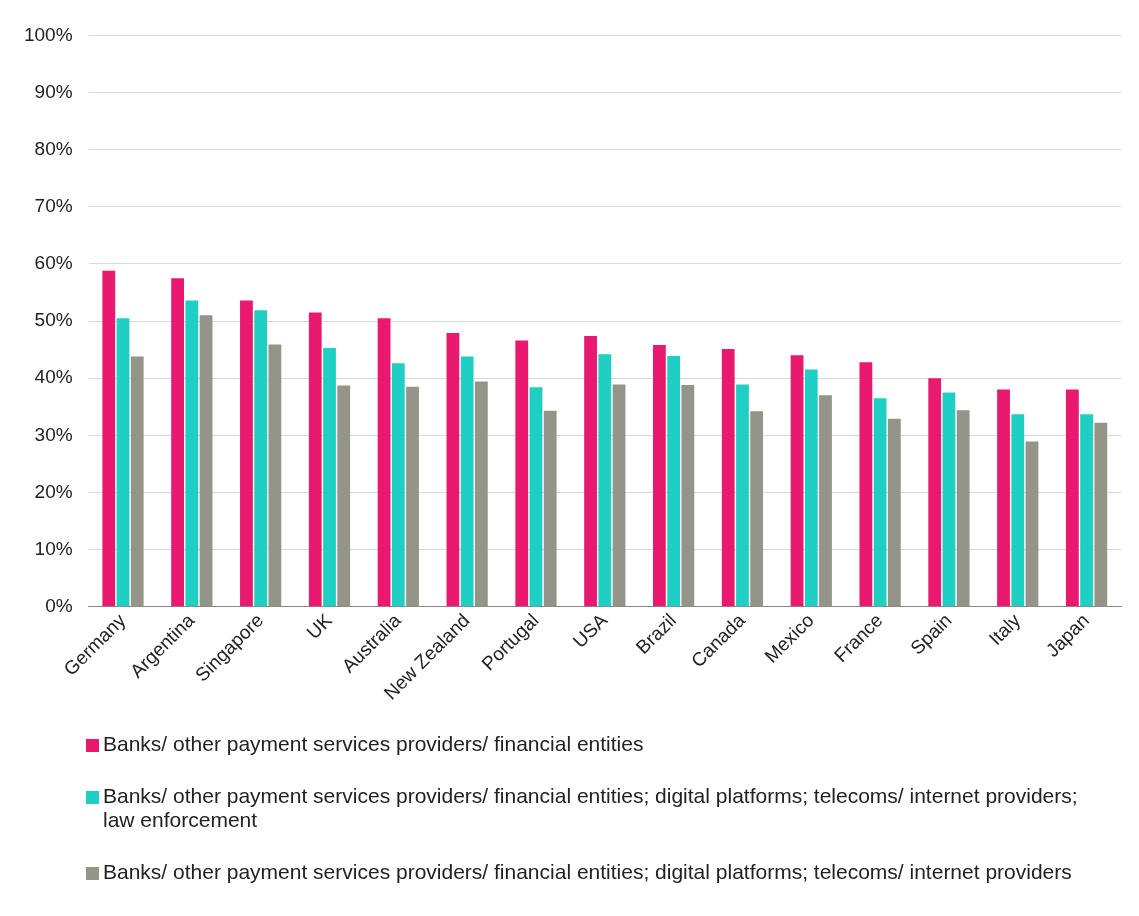 Image resolution: width=1139 pixels, height=916 pixels. Describe the element at coordinates (53, 377) in the screenshot. I see `y-tick-label: 40%` at that location.